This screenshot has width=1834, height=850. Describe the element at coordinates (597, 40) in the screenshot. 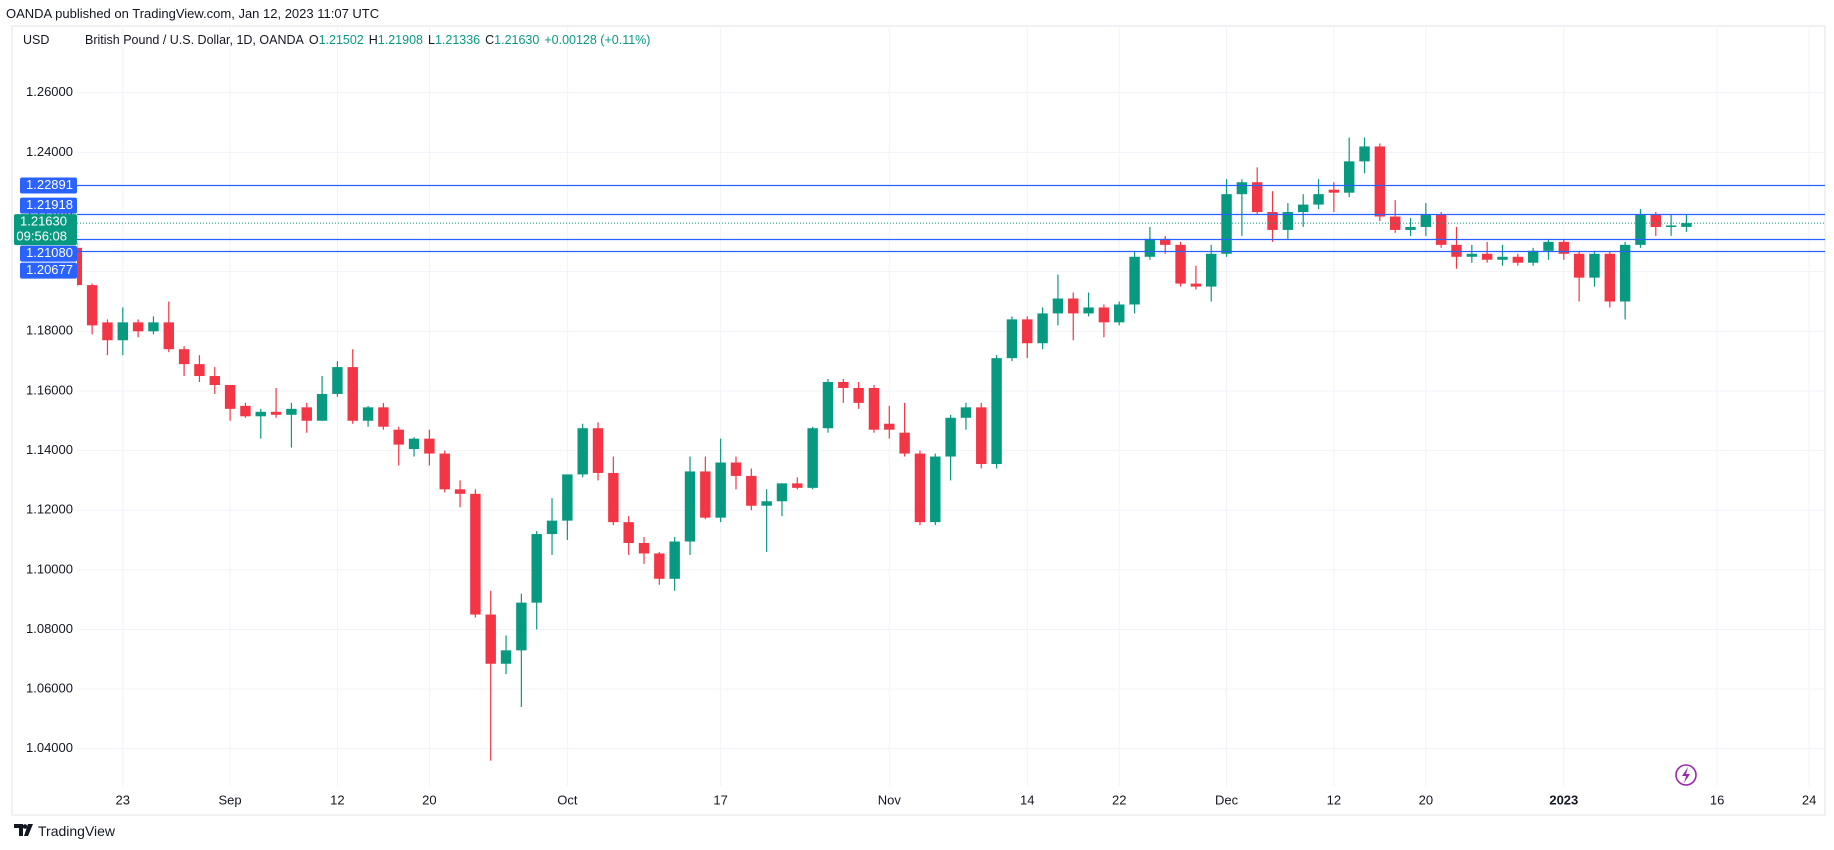

I see `price-change: +0.00128 (+0.11%)` at that location.